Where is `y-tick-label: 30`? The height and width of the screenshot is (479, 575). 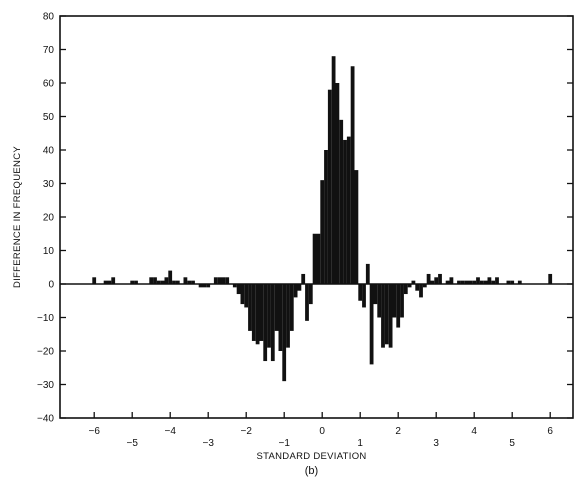 y-tick-label: 30 is located at coordinates (49, 184).